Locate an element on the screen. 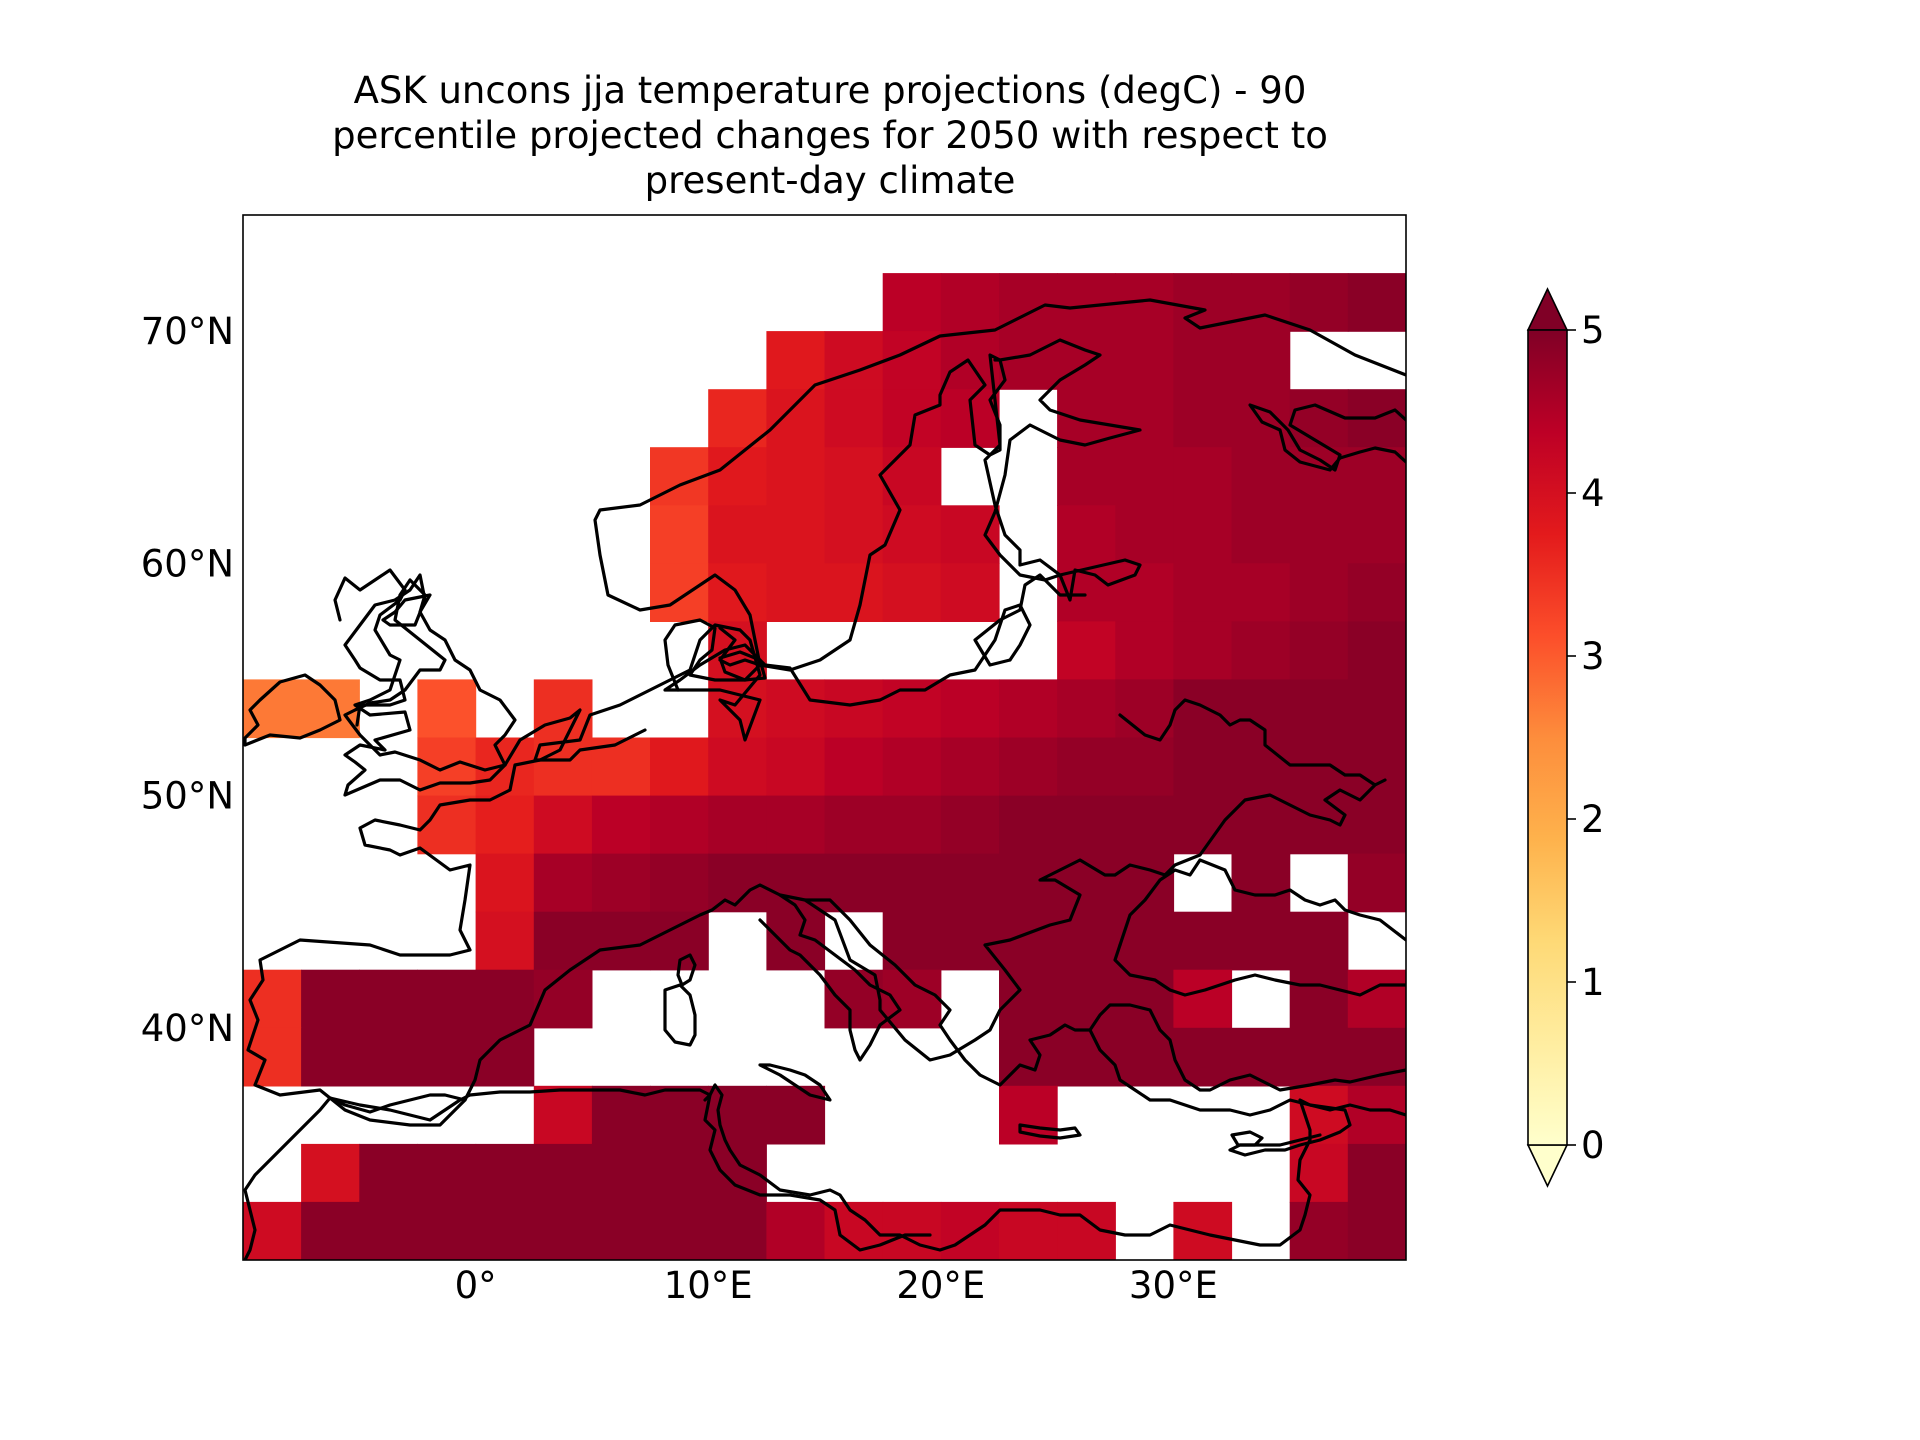 This screenshot has height=1440, width=1920. coastline-kola-whitesea is located at coordinates (1327, 437).